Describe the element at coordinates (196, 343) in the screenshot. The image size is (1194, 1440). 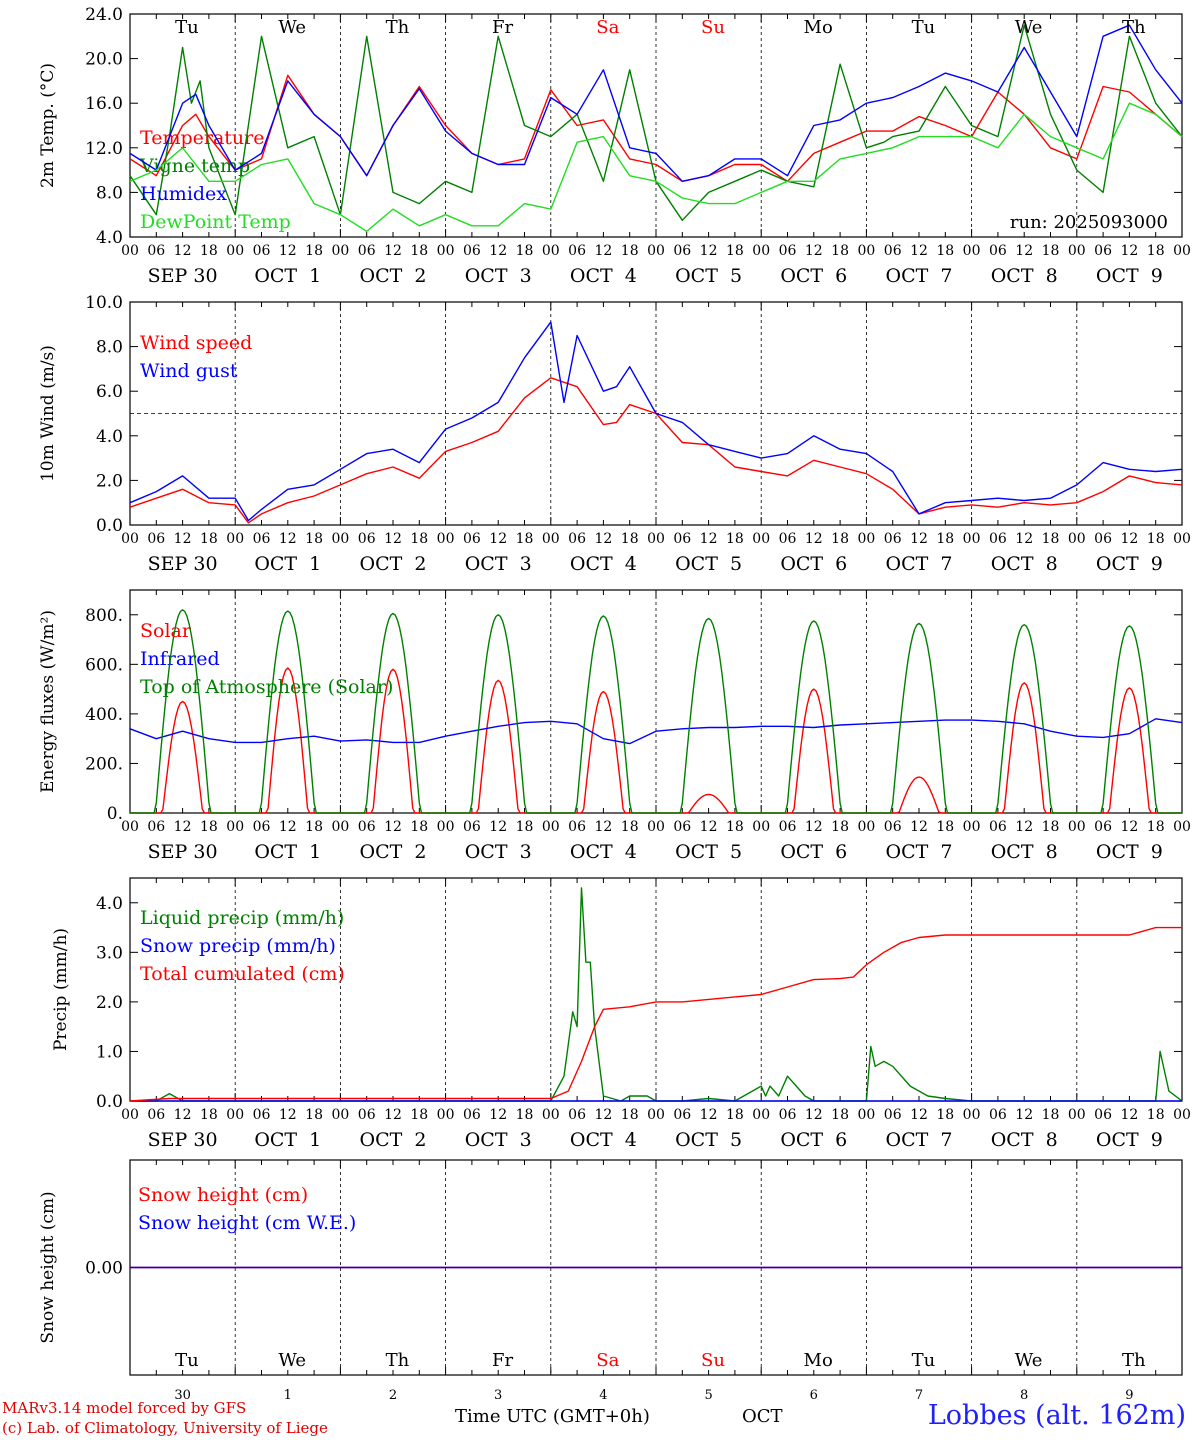
I see `legend-entry: Wind speed` at that location.